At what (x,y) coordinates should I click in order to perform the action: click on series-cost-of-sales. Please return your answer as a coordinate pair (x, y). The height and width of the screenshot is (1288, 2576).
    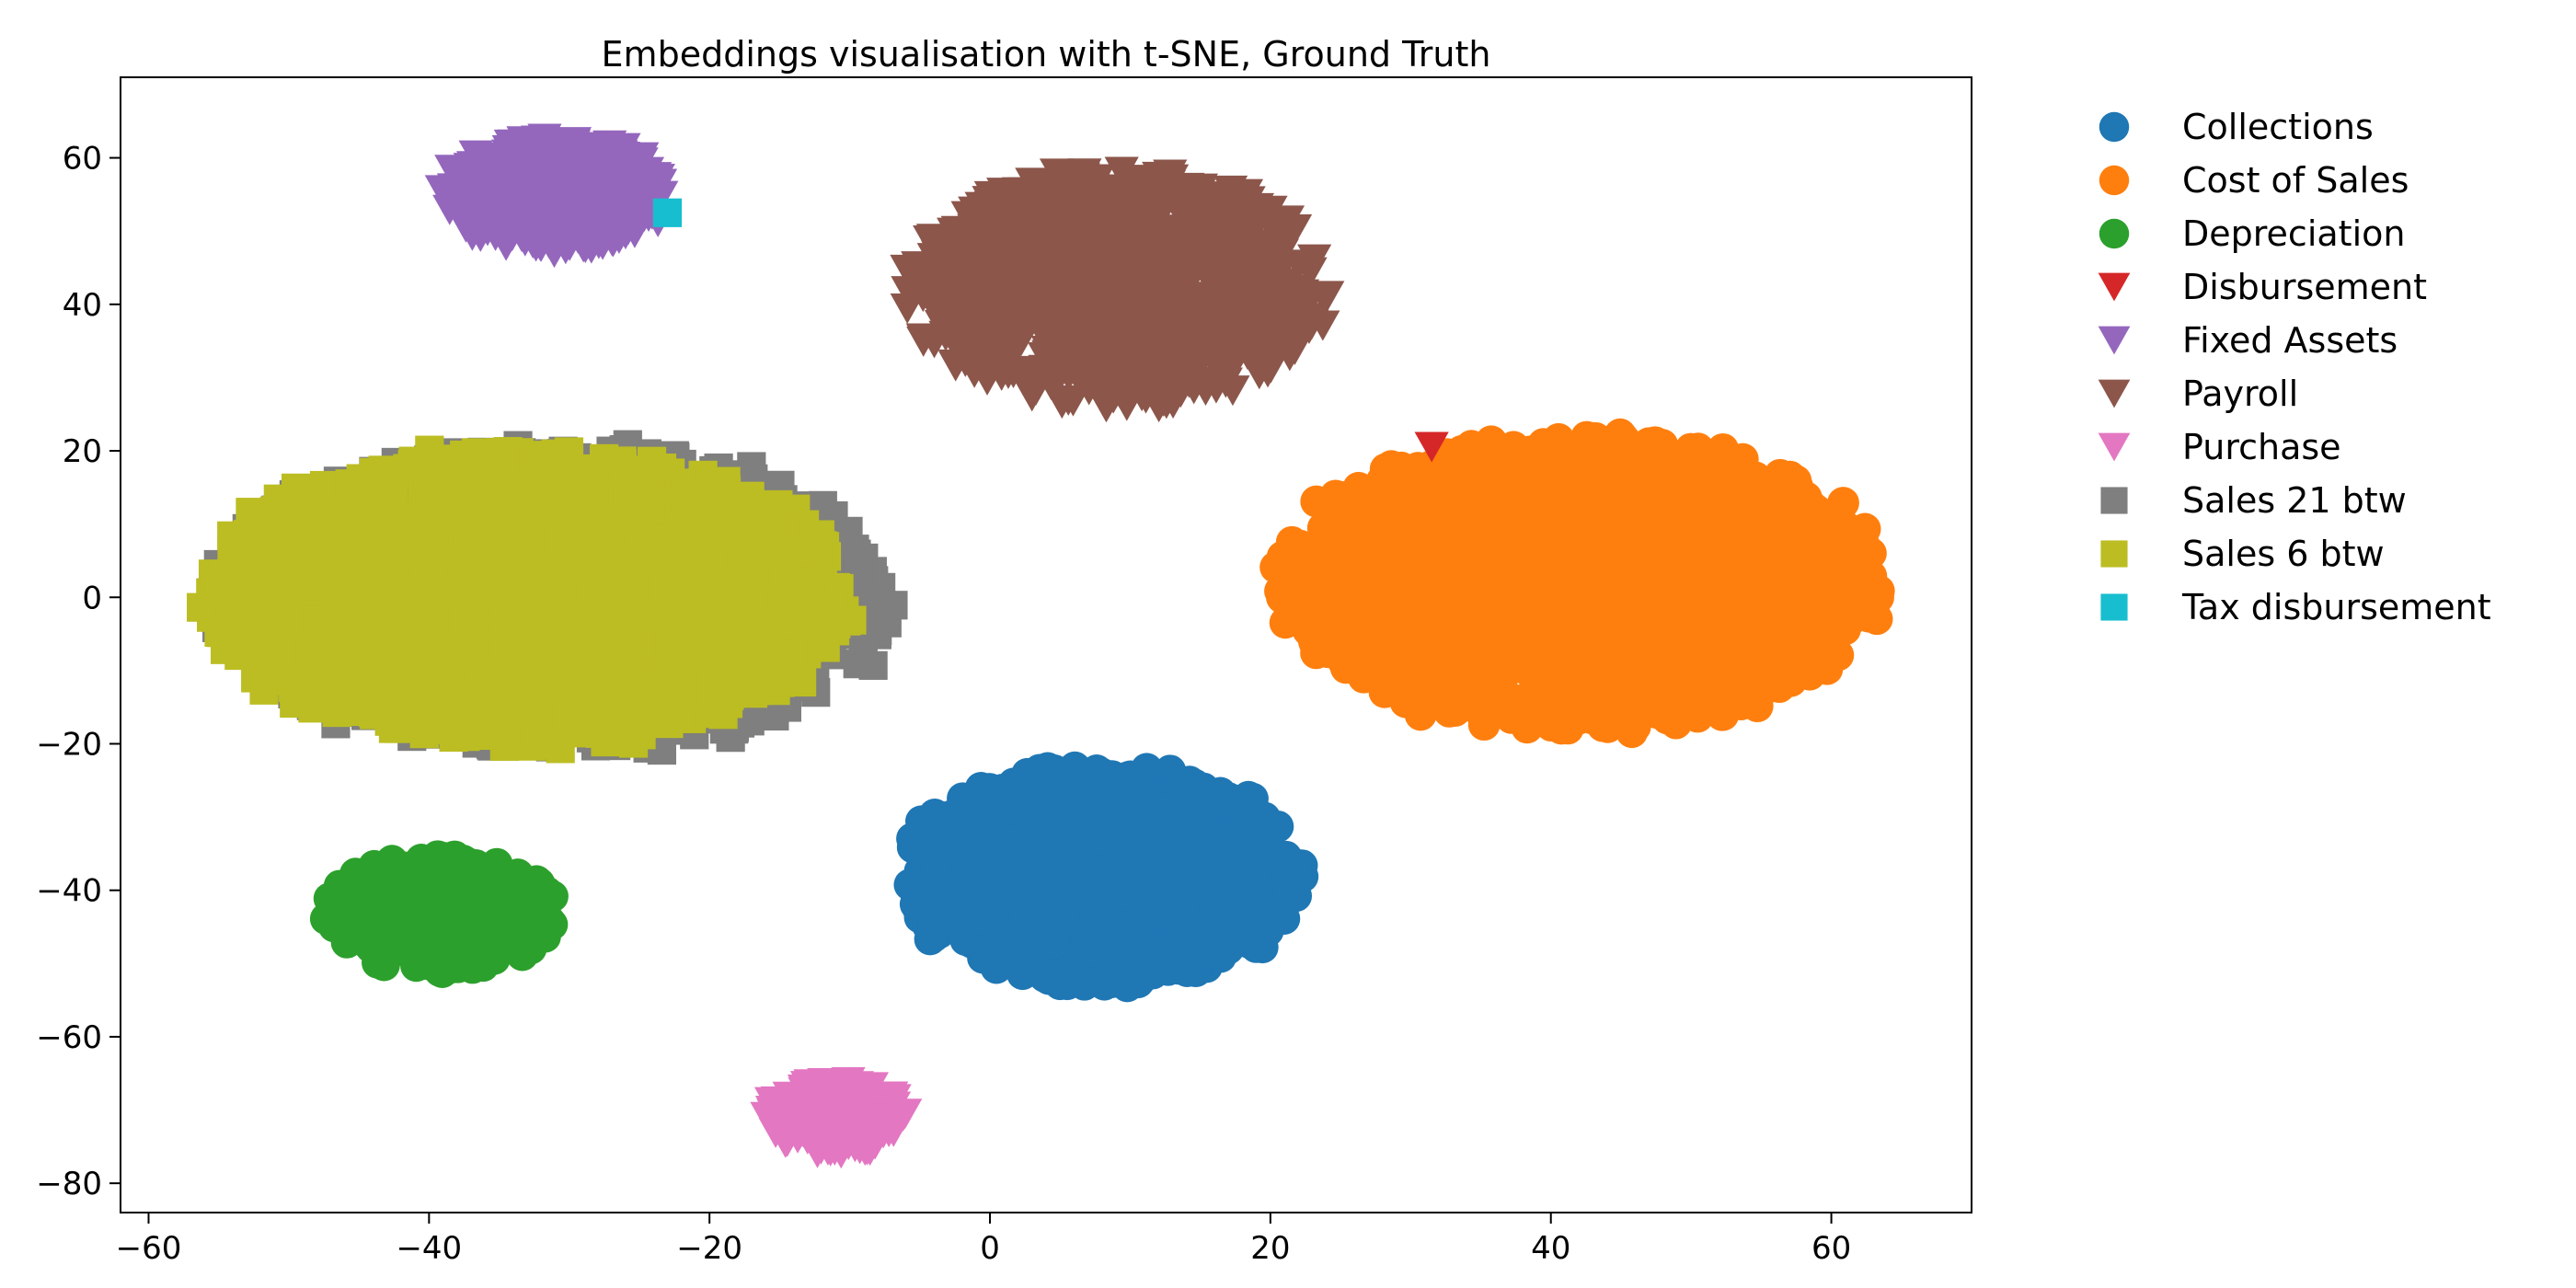
    Looking at the image, I should click on (1577, 583).